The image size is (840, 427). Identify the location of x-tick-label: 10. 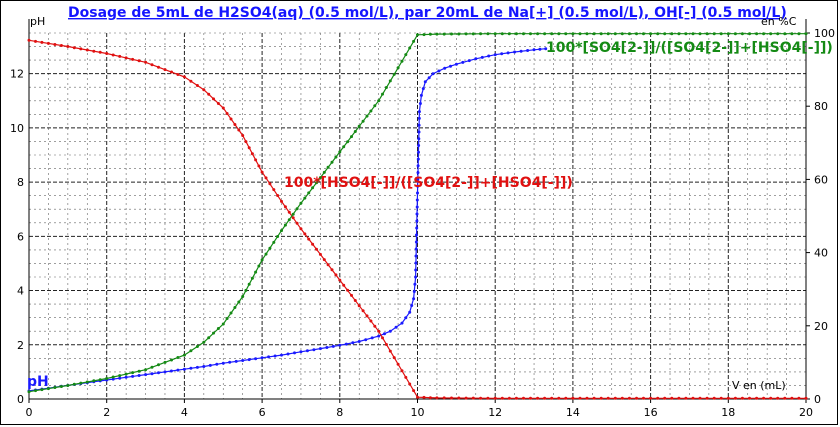
(418, 412).